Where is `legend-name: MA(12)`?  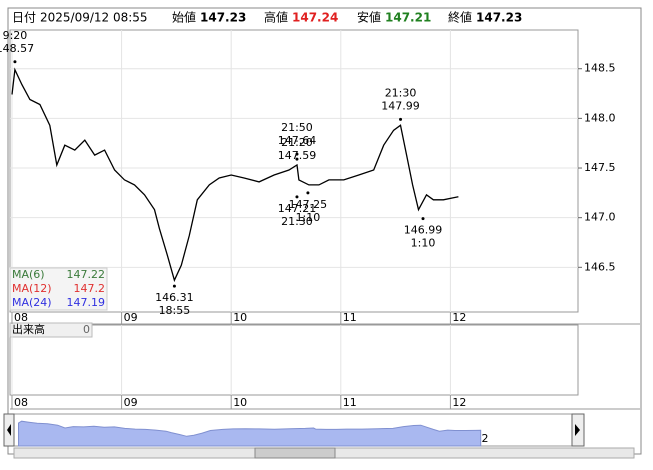 legend-name: MA(12) is located at coordinates (32, 288).